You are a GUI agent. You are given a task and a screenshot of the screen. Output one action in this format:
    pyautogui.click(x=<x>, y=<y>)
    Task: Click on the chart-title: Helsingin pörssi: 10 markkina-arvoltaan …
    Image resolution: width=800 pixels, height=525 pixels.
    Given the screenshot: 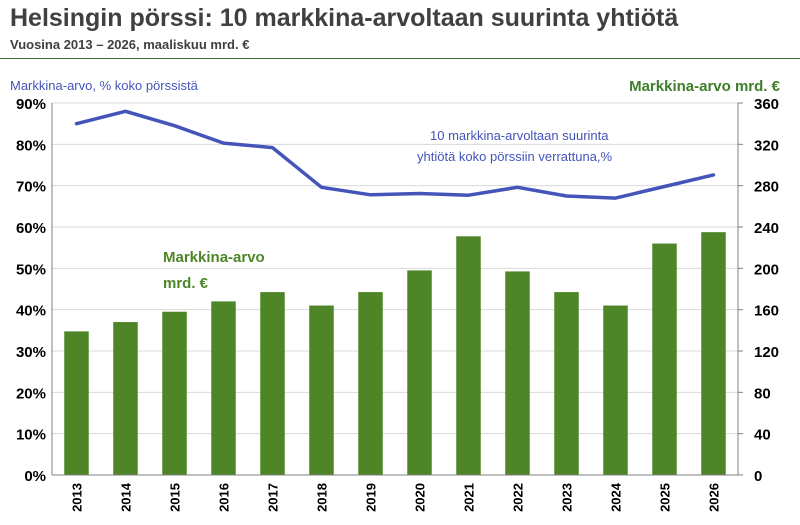 What is the action you would take?
    pyautogui.click(x=344, y=18)
    